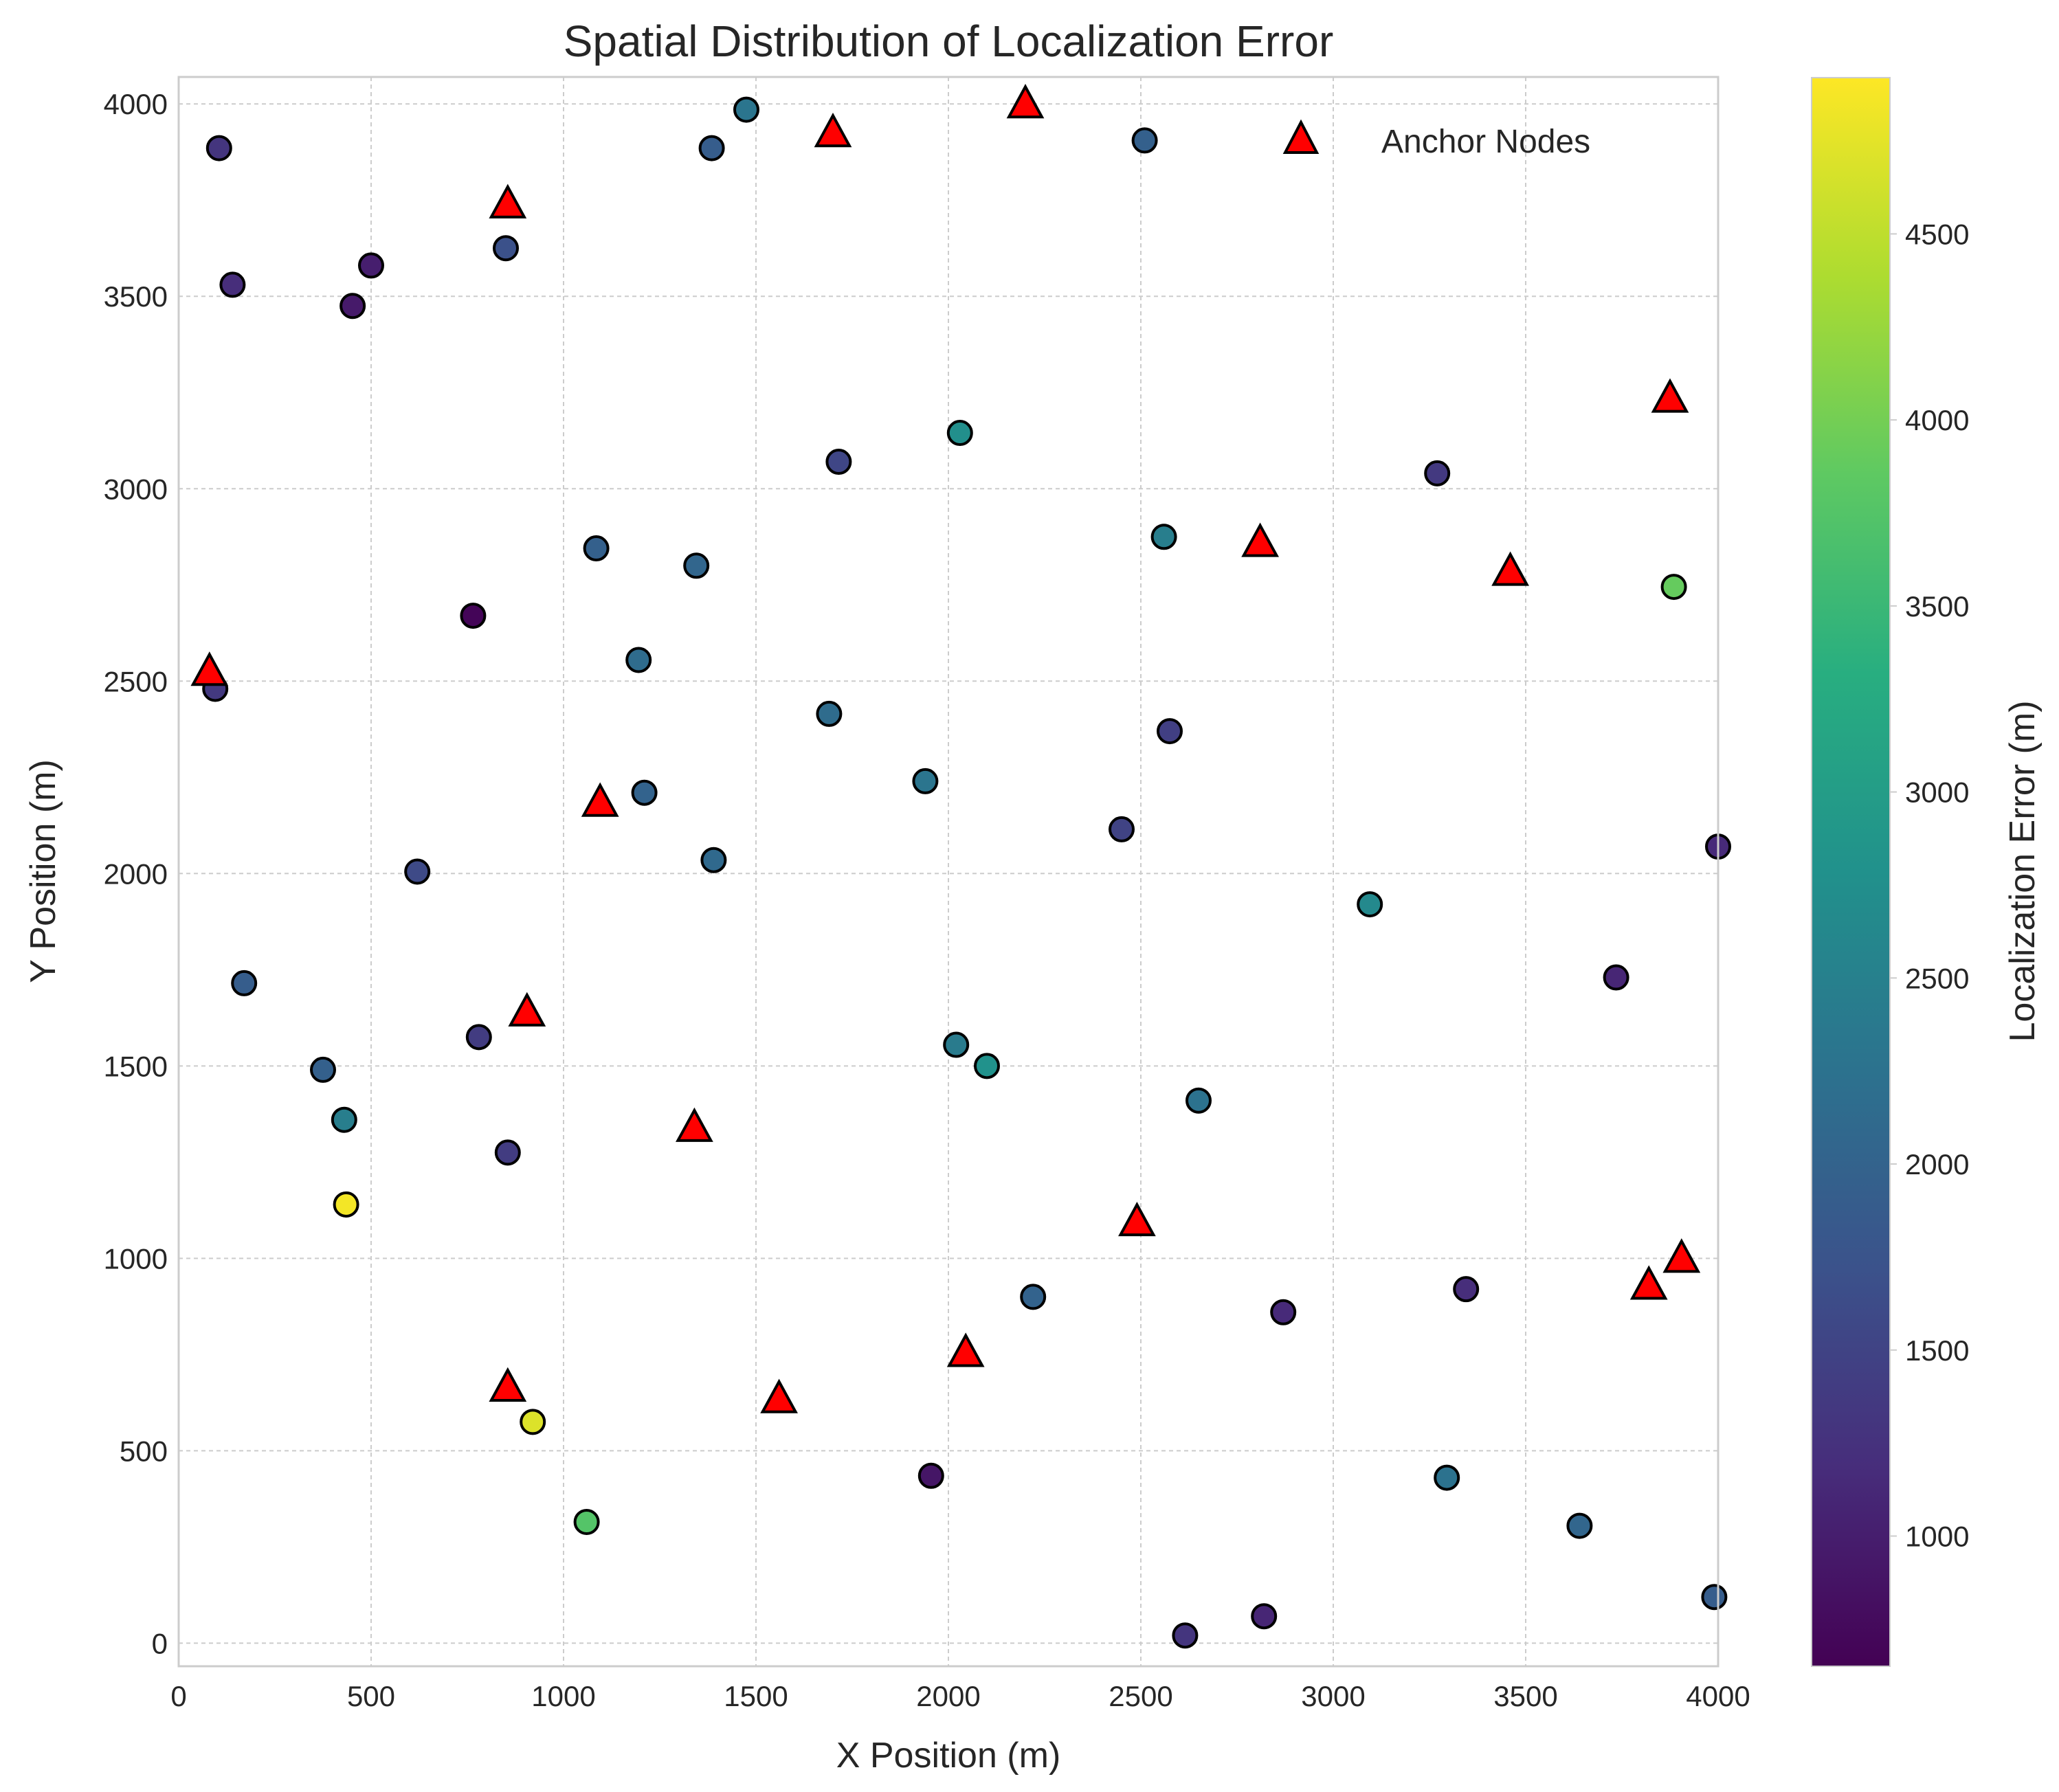 The width and height of the screenshot is (2059, 1792). I want to click on colorbar-tick-label: 1000, so click(1937, 1536).